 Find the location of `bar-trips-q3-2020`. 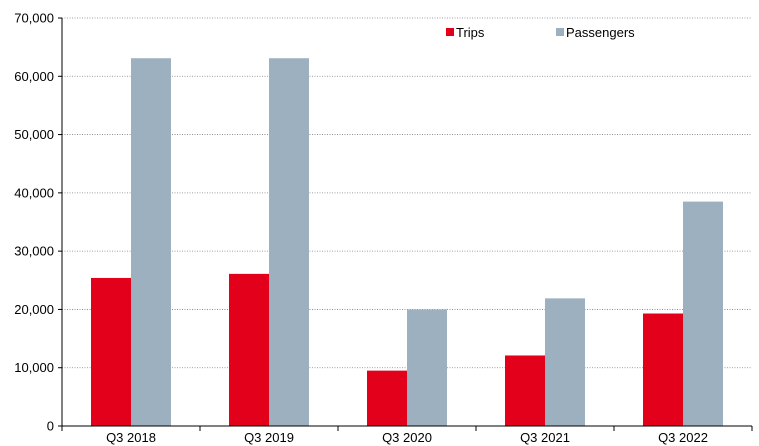

bar-trips-q3-2020 is located at coordinates (387, 398).